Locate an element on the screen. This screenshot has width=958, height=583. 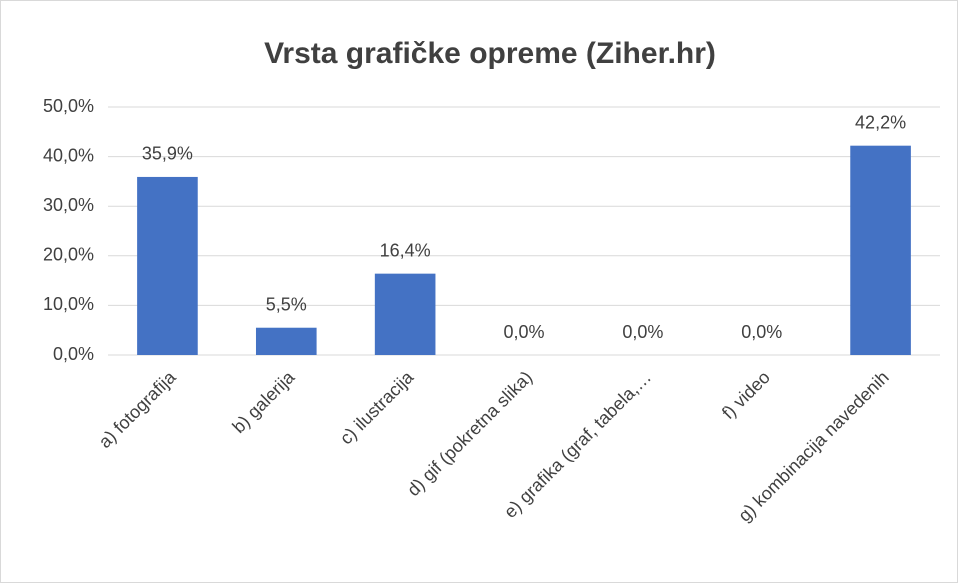
data-label: 16,4% is located at coordinates (405, 250).